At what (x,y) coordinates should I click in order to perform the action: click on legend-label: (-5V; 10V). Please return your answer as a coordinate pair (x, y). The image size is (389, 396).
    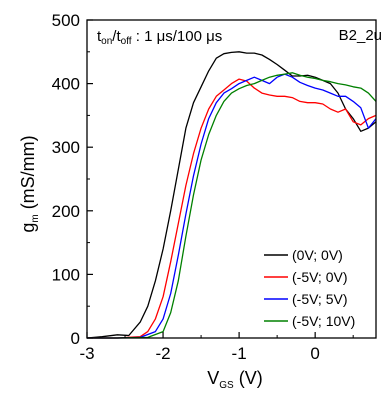
    Looking at the image, I should click on (323, 321).